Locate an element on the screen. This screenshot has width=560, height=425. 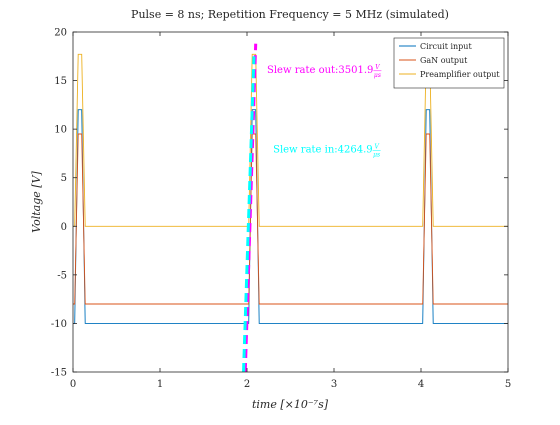
y-tick-label: 5 is located at coordinates (64, 178).